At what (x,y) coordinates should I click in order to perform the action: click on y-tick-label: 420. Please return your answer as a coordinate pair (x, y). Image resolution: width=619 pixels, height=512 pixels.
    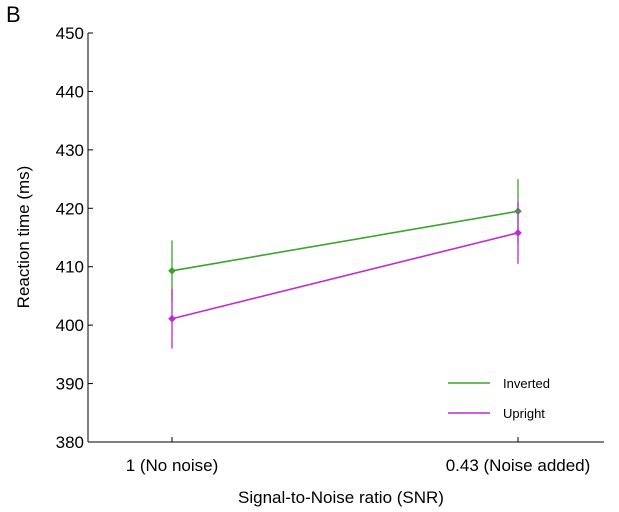
    Looking at the image, I should click on (70, 208).